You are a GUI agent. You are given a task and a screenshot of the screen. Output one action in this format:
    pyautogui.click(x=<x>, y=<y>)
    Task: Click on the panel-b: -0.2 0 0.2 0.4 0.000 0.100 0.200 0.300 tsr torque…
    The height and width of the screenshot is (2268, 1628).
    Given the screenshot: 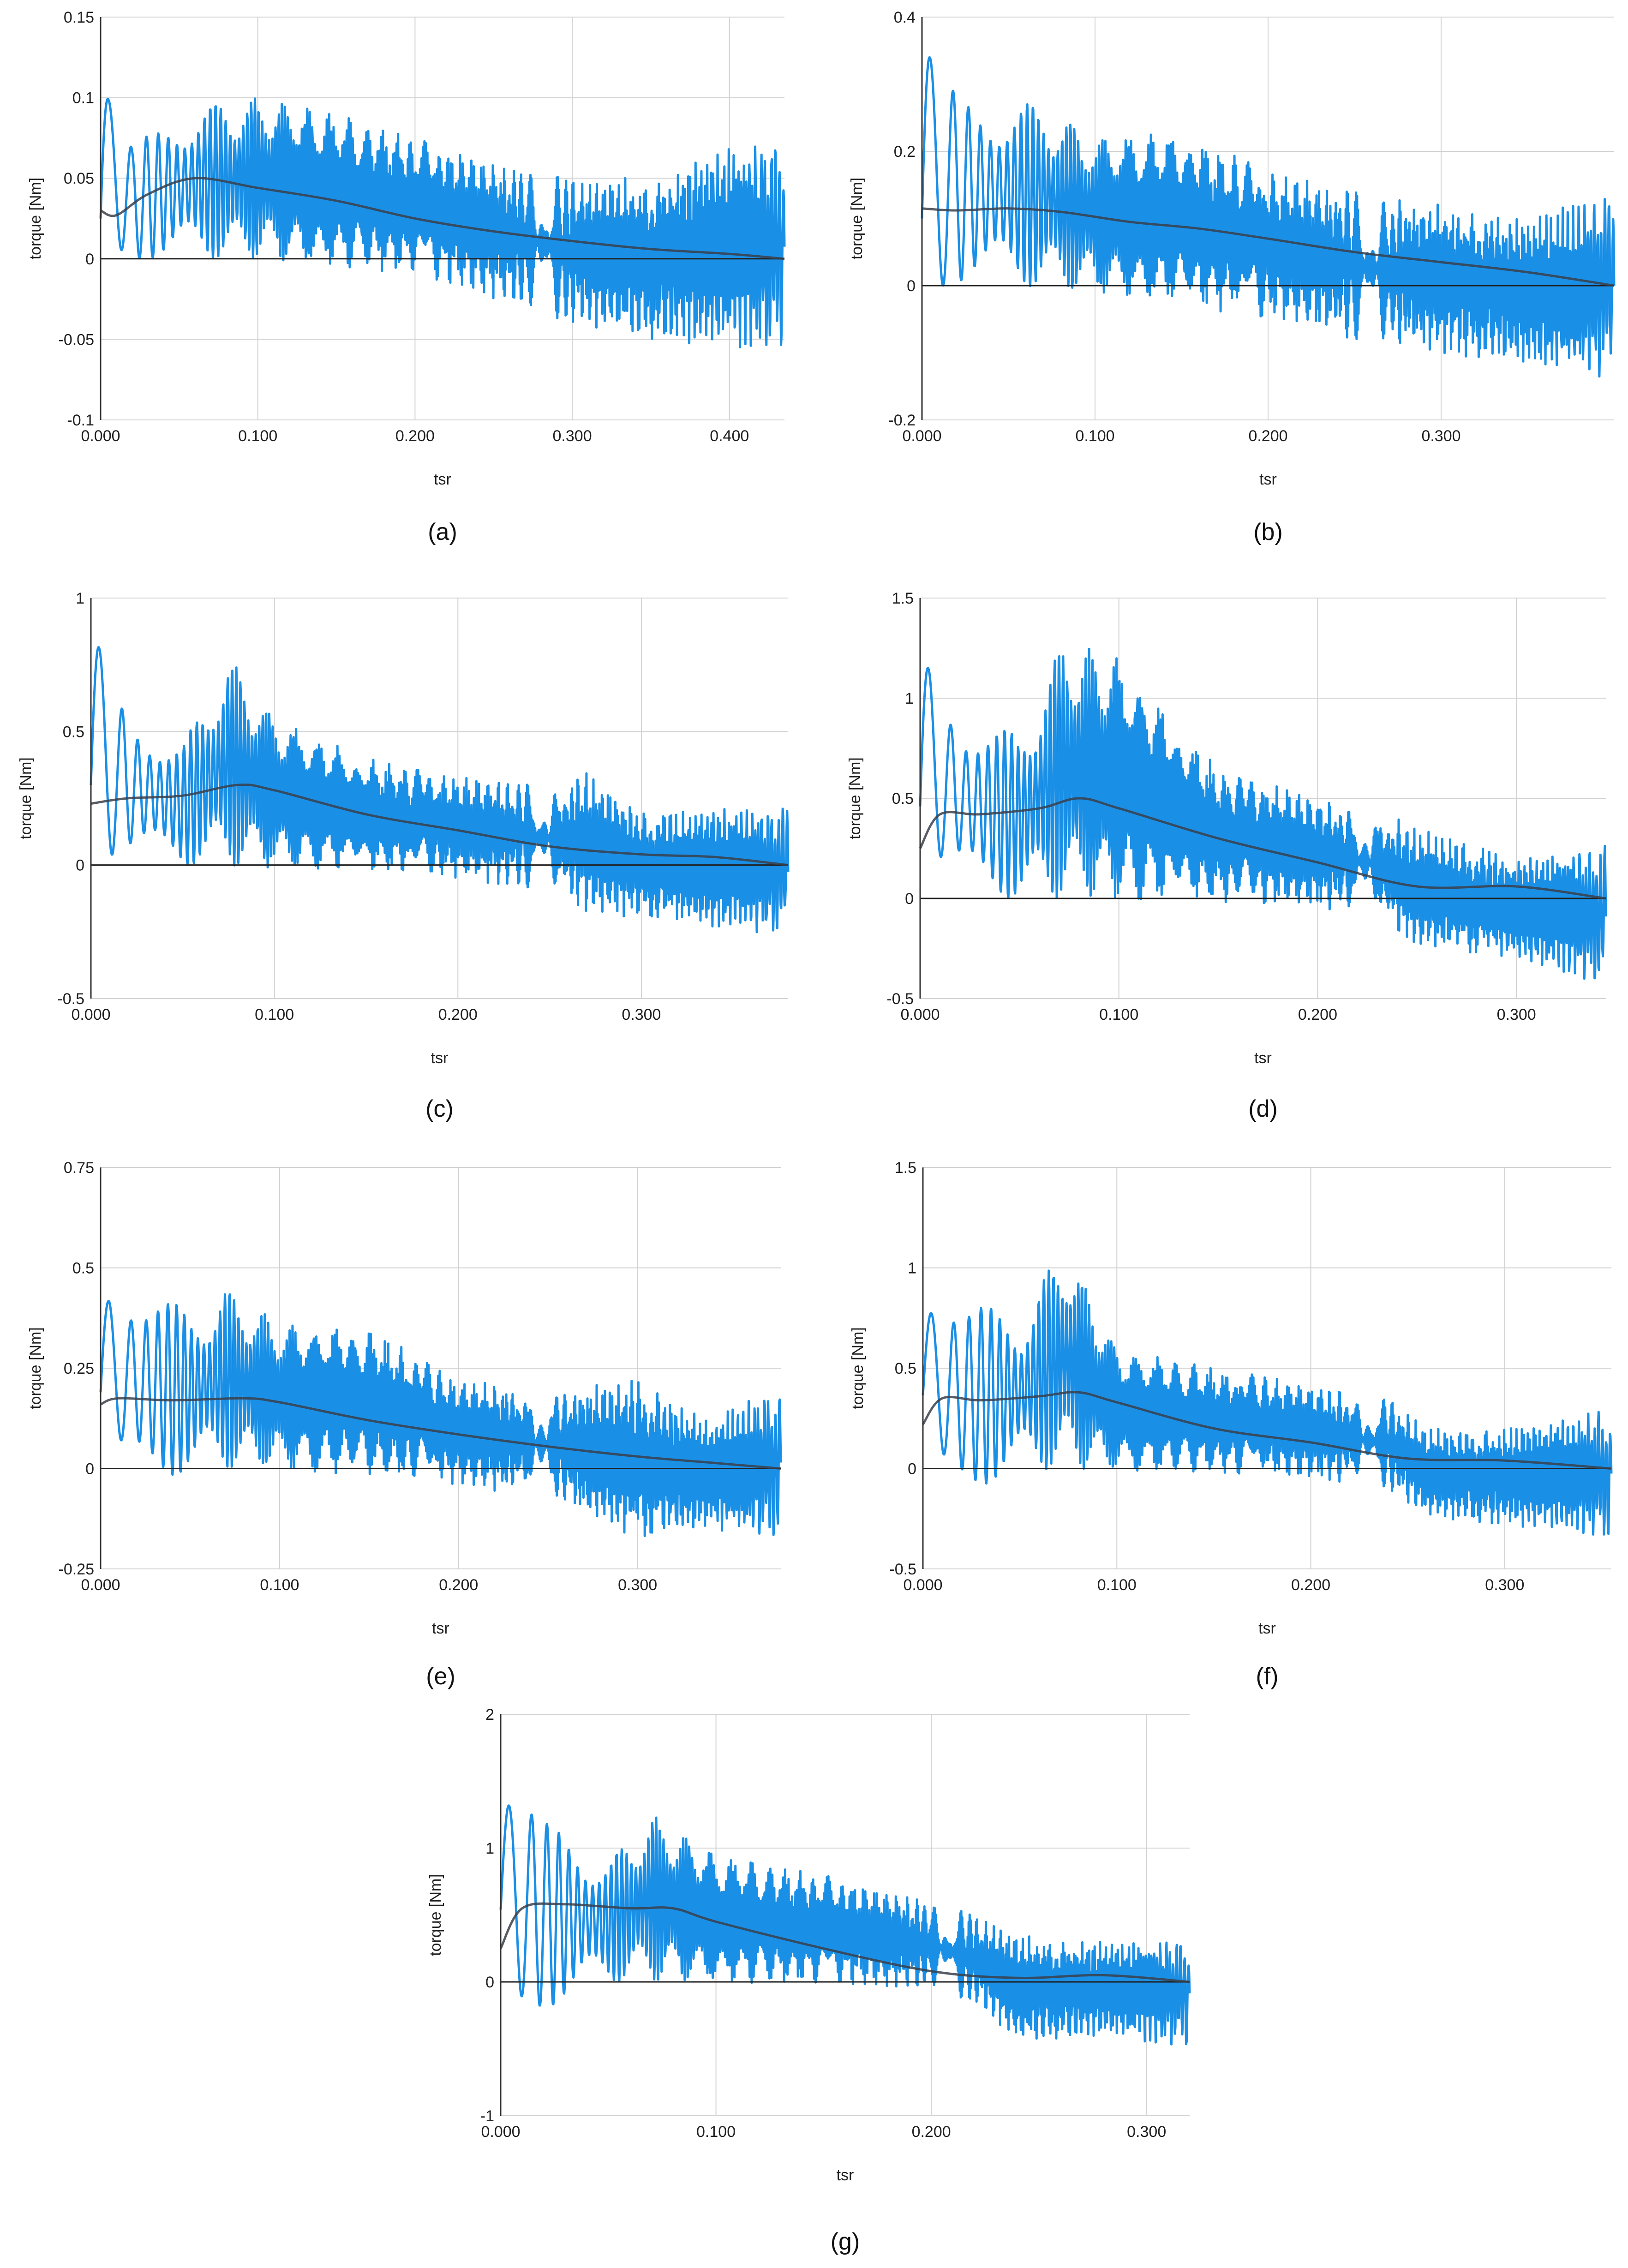 What is the action you would take?
    pyautogui.click(x=1232, y=277)
    